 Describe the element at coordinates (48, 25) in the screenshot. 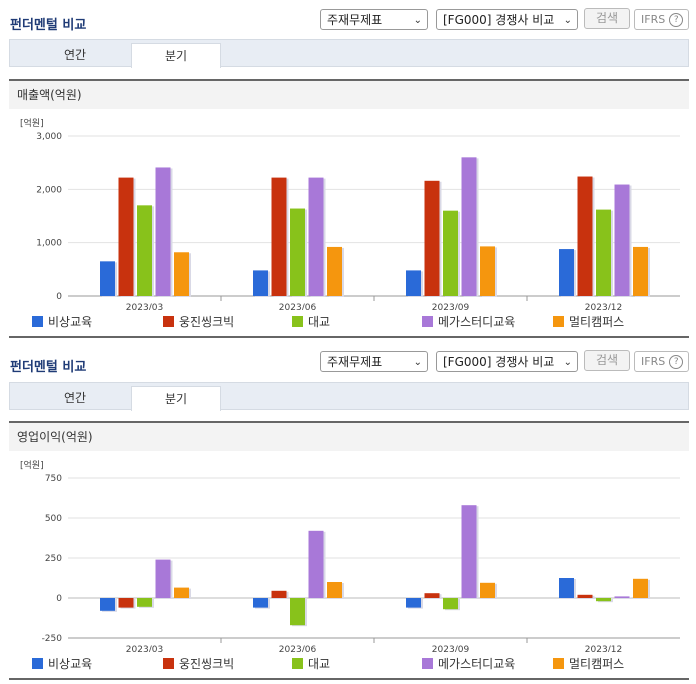

I see `panel-title: 펀더멘털 비교` at that location.